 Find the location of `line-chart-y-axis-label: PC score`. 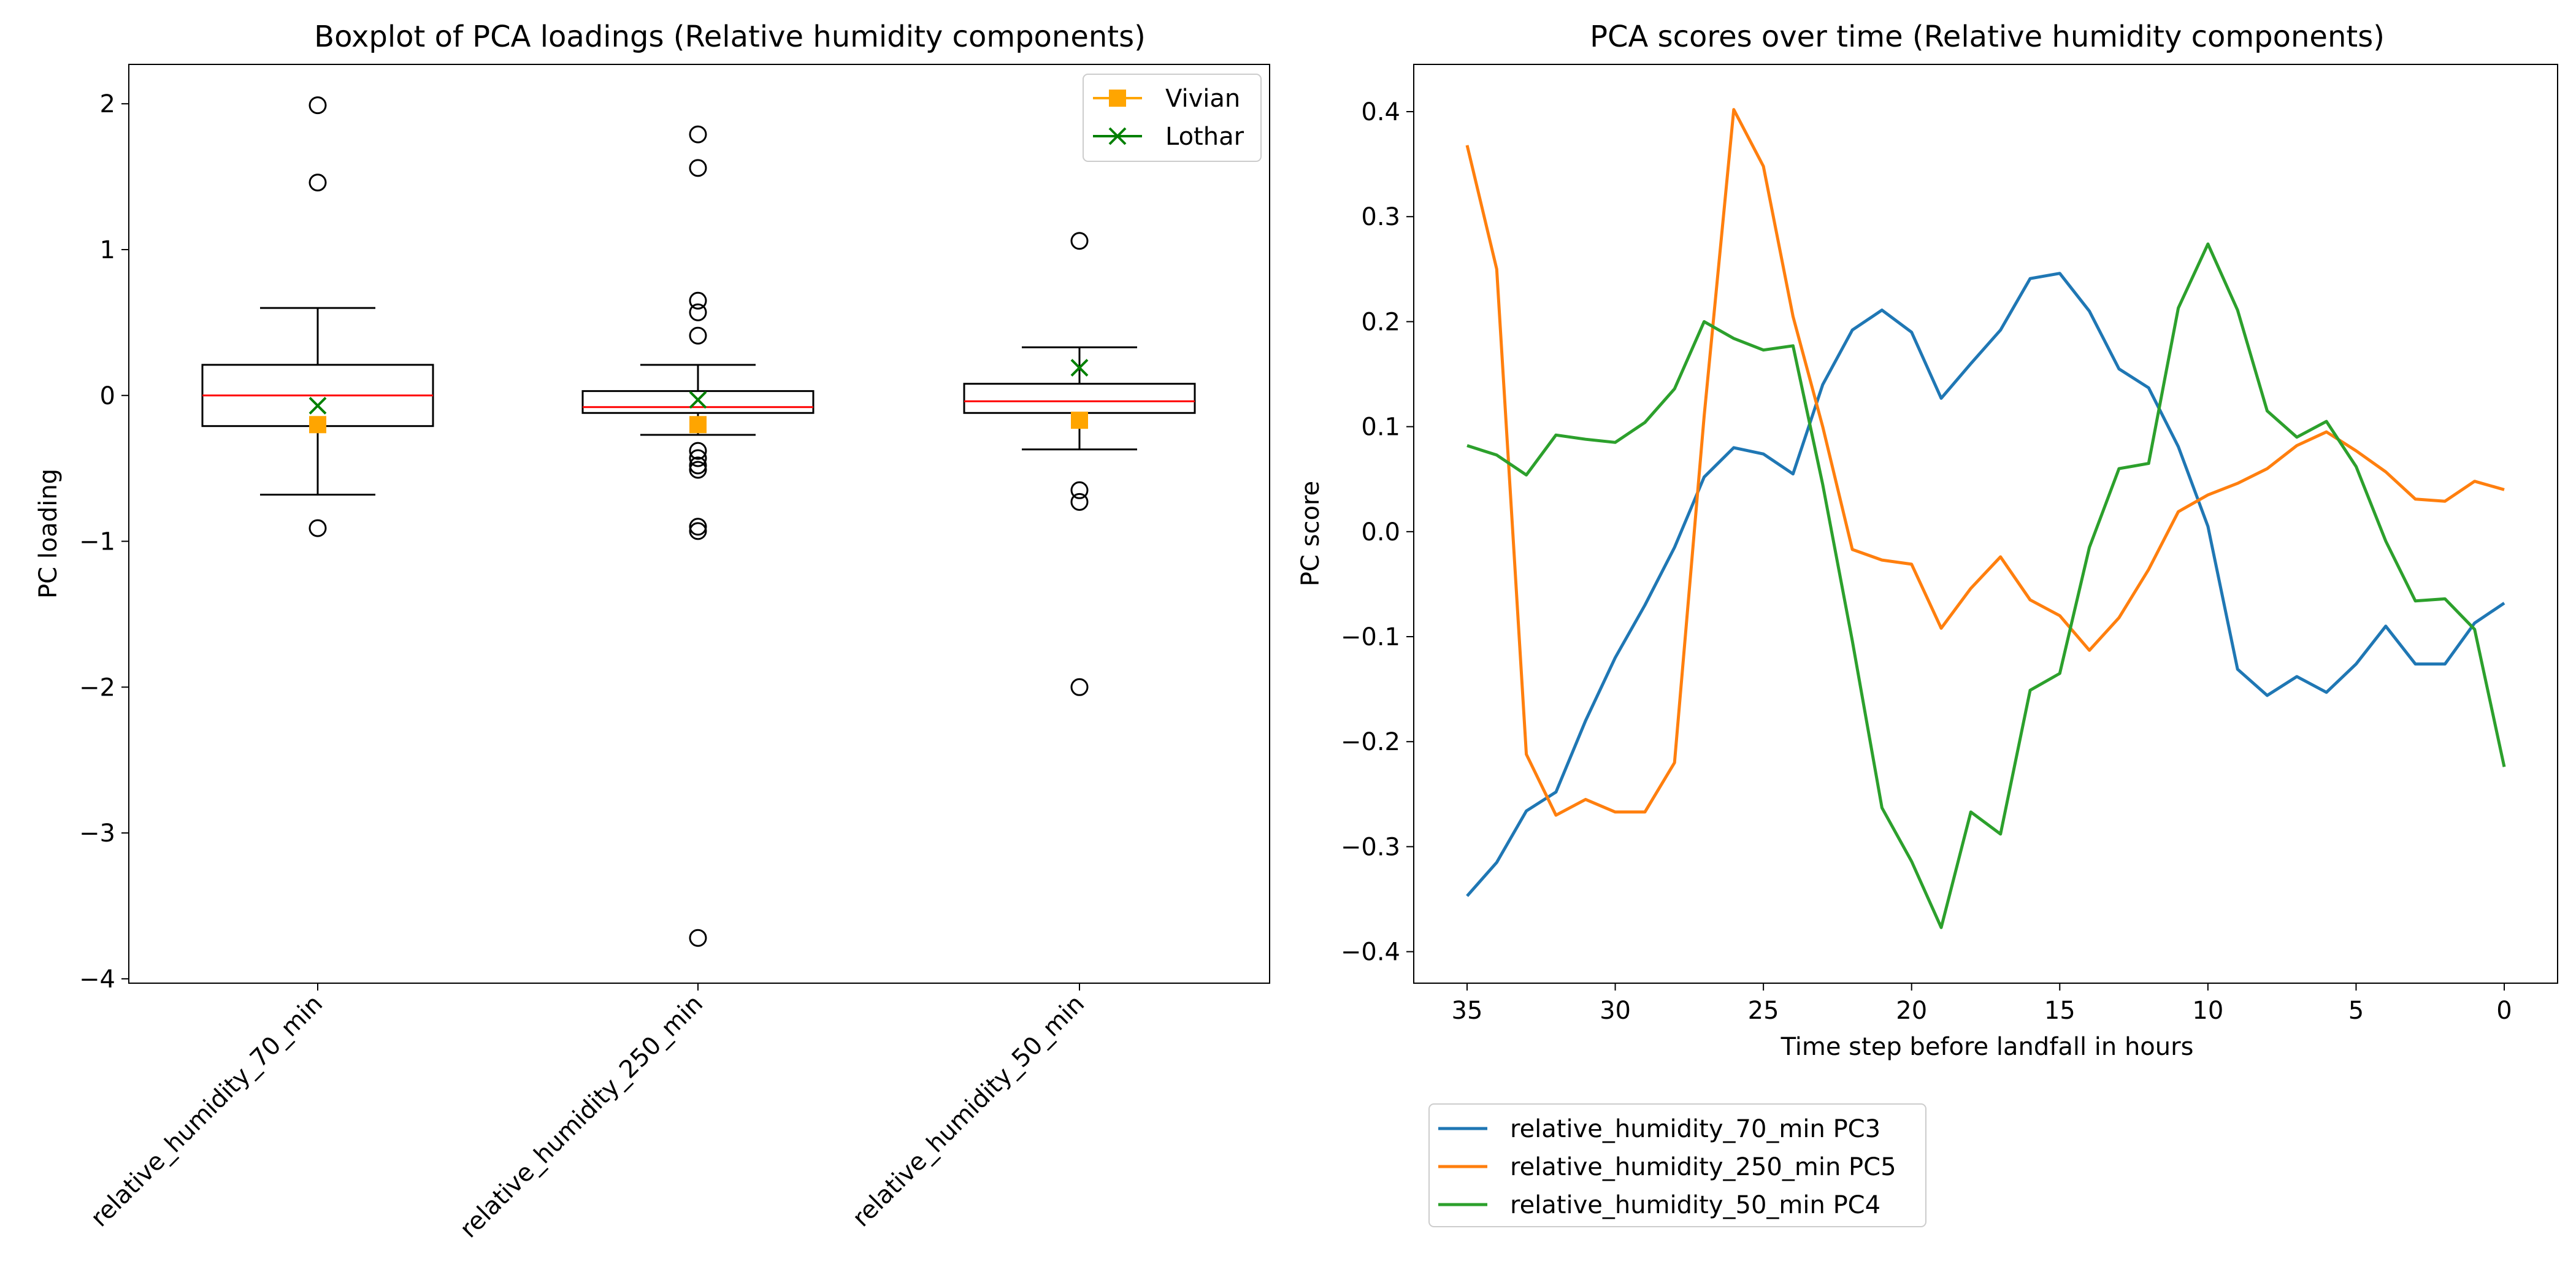

line-chart-y-axis-label: PC score is located at coordinates (1311, 533).